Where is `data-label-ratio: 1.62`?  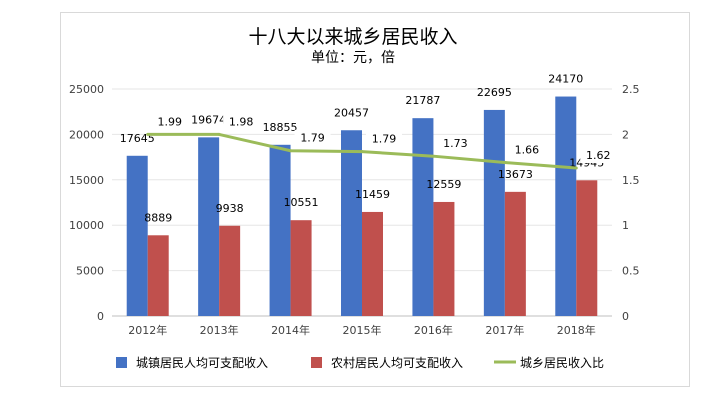
data-label-ratio: 1.62 is located at coordinates (598, 155).